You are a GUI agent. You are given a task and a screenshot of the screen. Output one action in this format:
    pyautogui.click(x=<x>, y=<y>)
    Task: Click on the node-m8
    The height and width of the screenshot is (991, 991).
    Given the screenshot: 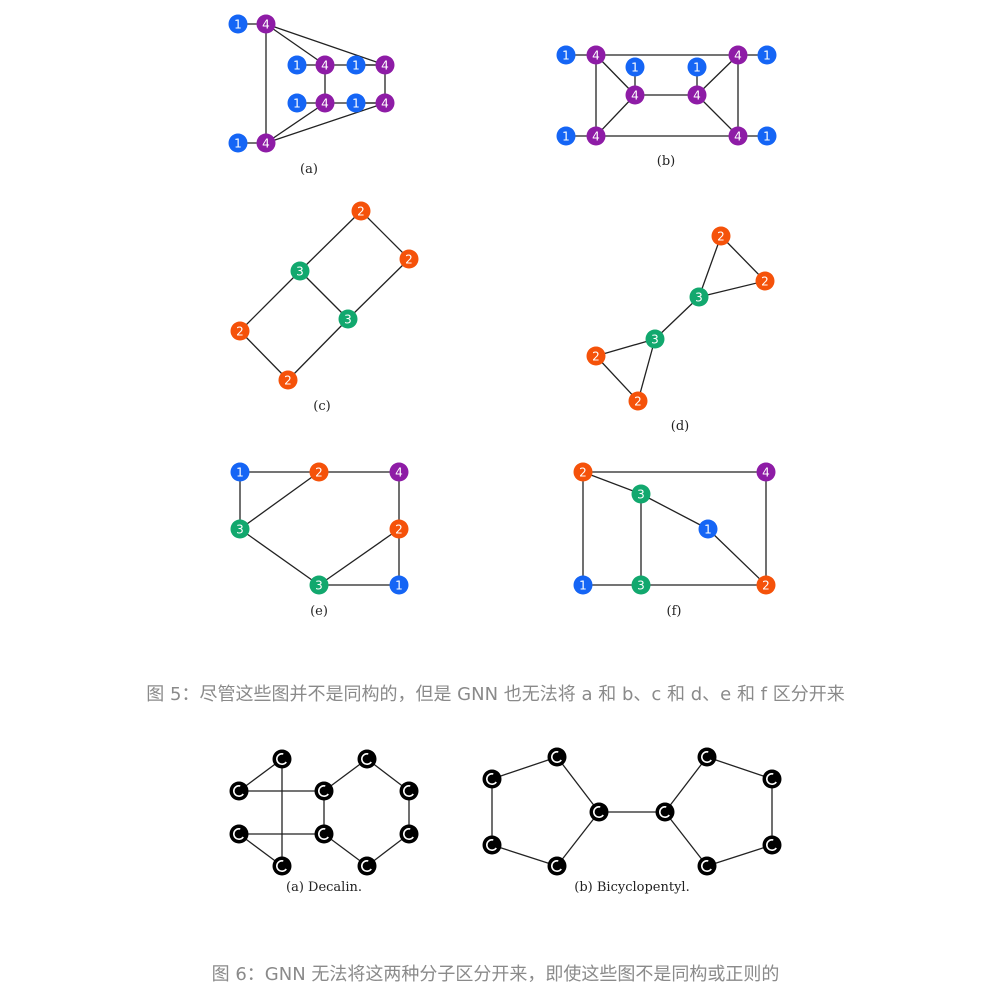 What is the action you would take?
    pyautogui.click(x=409, y=791)
    